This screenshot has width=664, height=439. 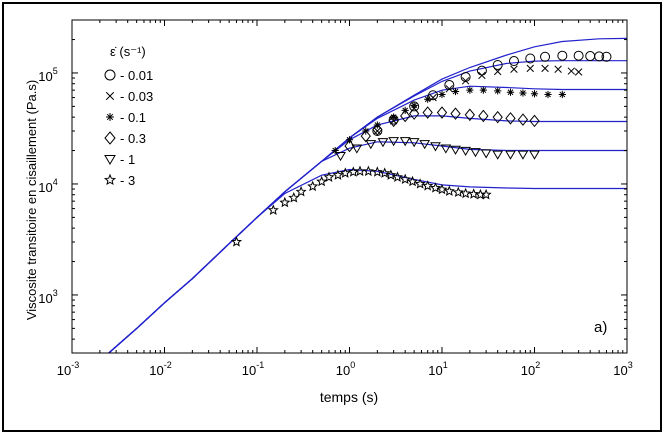 I want to click on legend-title: ε̇ (s⁻¹), so click(x=128, y=51).